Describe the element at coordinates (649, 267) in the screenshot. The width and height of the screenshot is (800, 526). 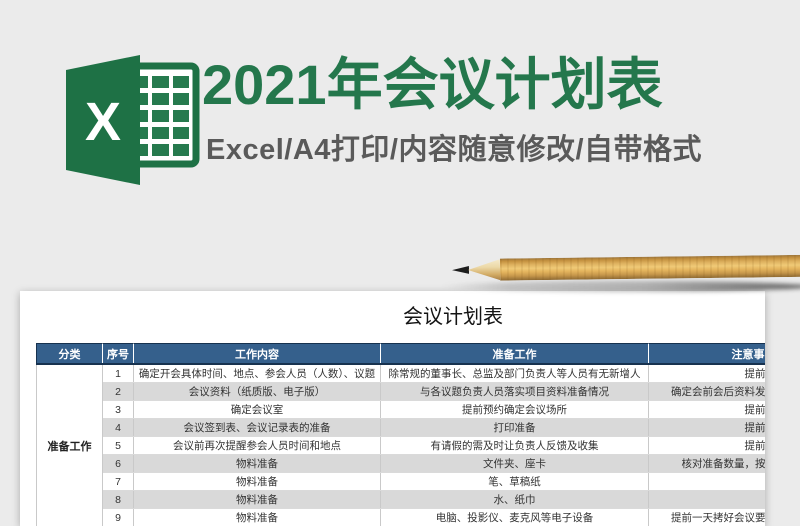
I see `pencil-body` at that location.